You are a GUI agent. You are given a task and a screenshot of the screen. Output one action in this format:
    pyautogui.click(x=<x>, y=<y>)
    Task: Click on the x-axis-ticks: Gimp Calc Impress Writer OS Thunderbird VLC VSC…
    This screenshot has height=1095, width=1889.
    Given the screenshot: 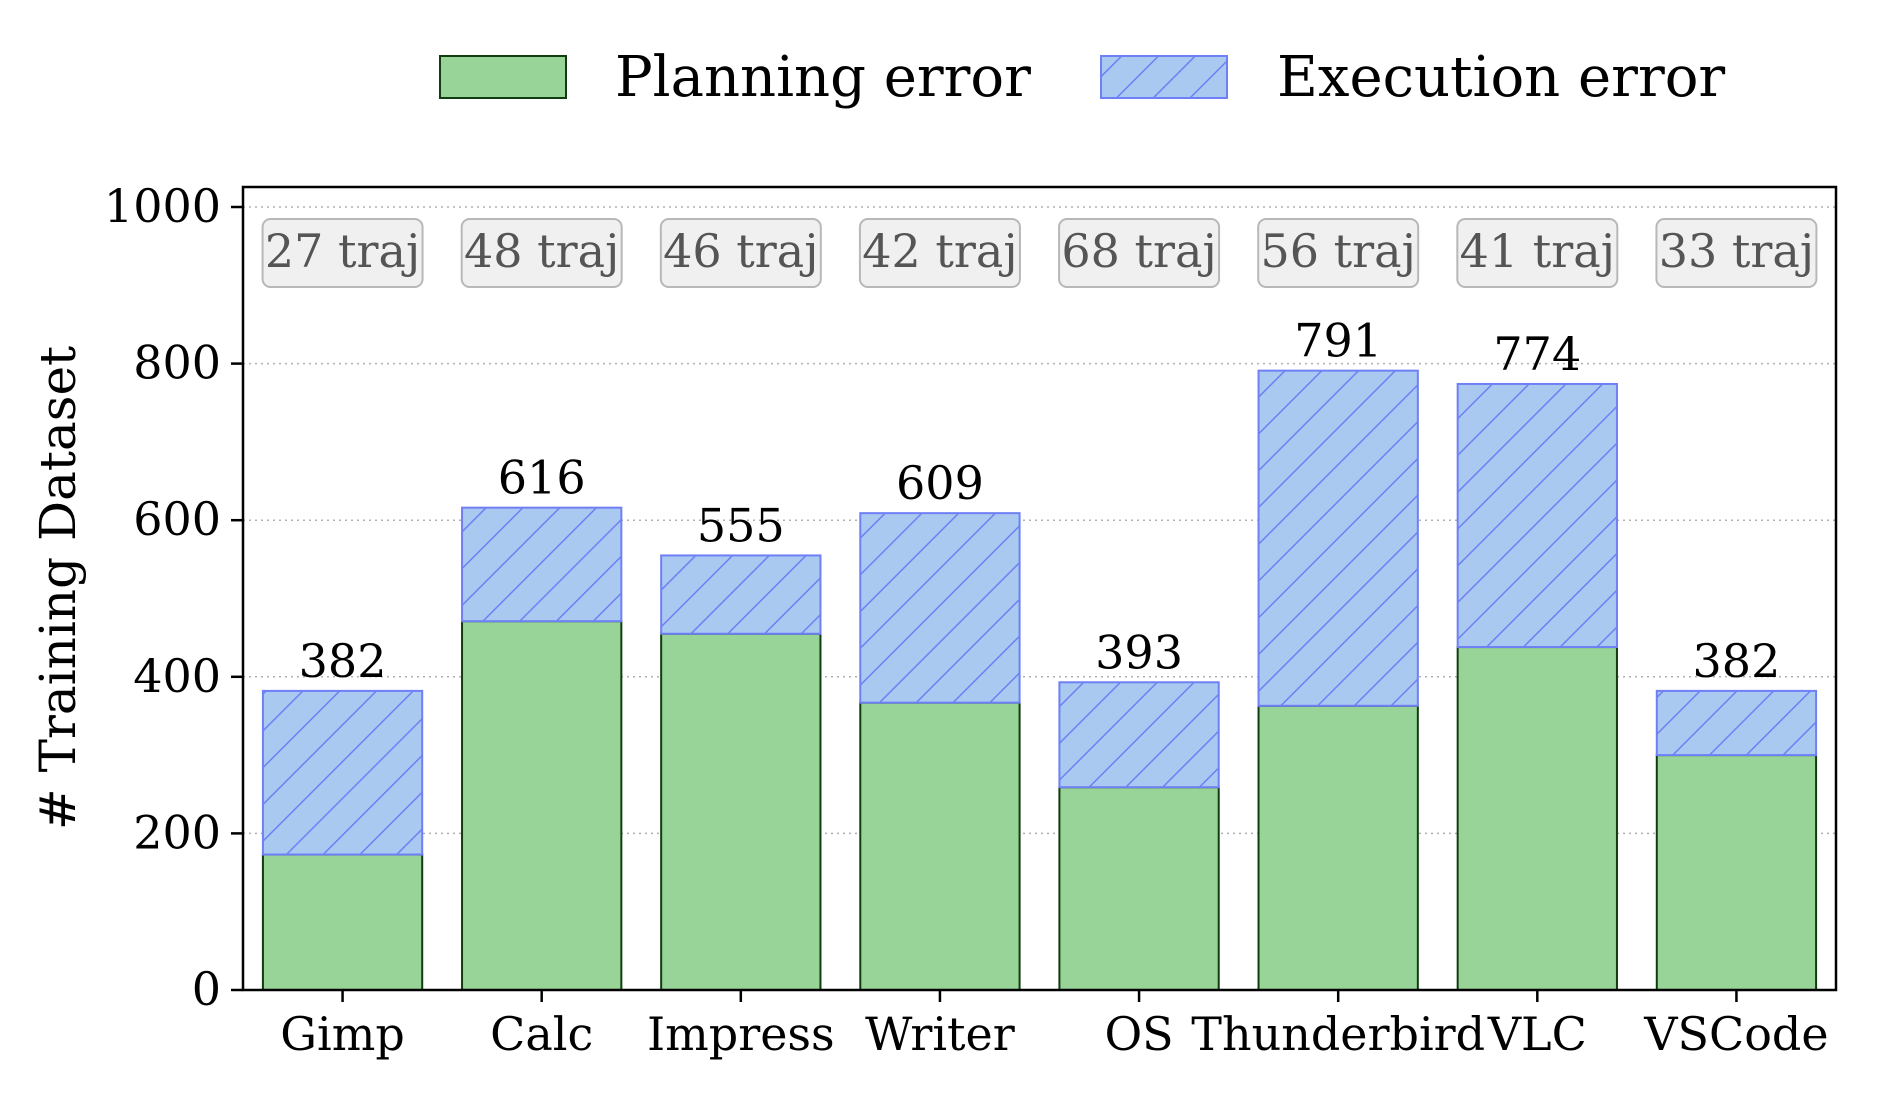 What is the action you would take?
    pyautogui.click(x=1054, y=1025)
    